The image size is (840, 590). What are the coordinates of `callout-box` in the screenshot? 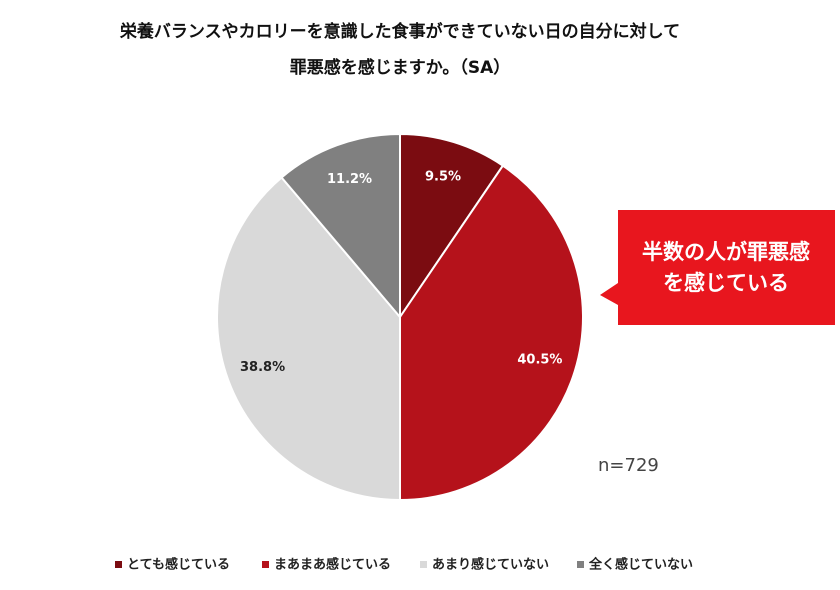 It's located at (717, 267).